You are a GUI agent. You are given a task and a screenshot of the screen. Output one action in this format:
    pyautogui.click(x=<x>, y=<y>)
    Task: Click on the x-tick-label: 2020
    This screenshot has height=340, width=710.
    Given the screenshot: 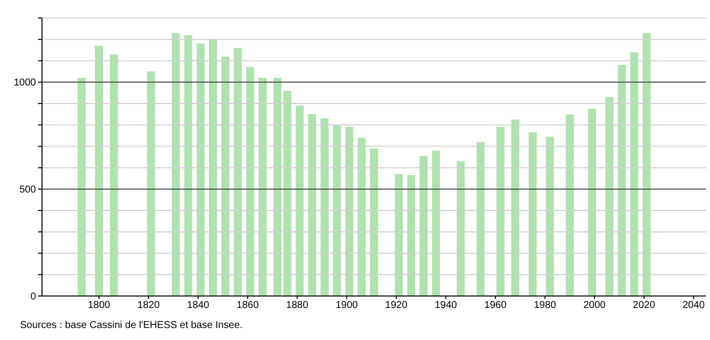 What is the action you would take?
    pyautogui.click(x=644, y=306)
    